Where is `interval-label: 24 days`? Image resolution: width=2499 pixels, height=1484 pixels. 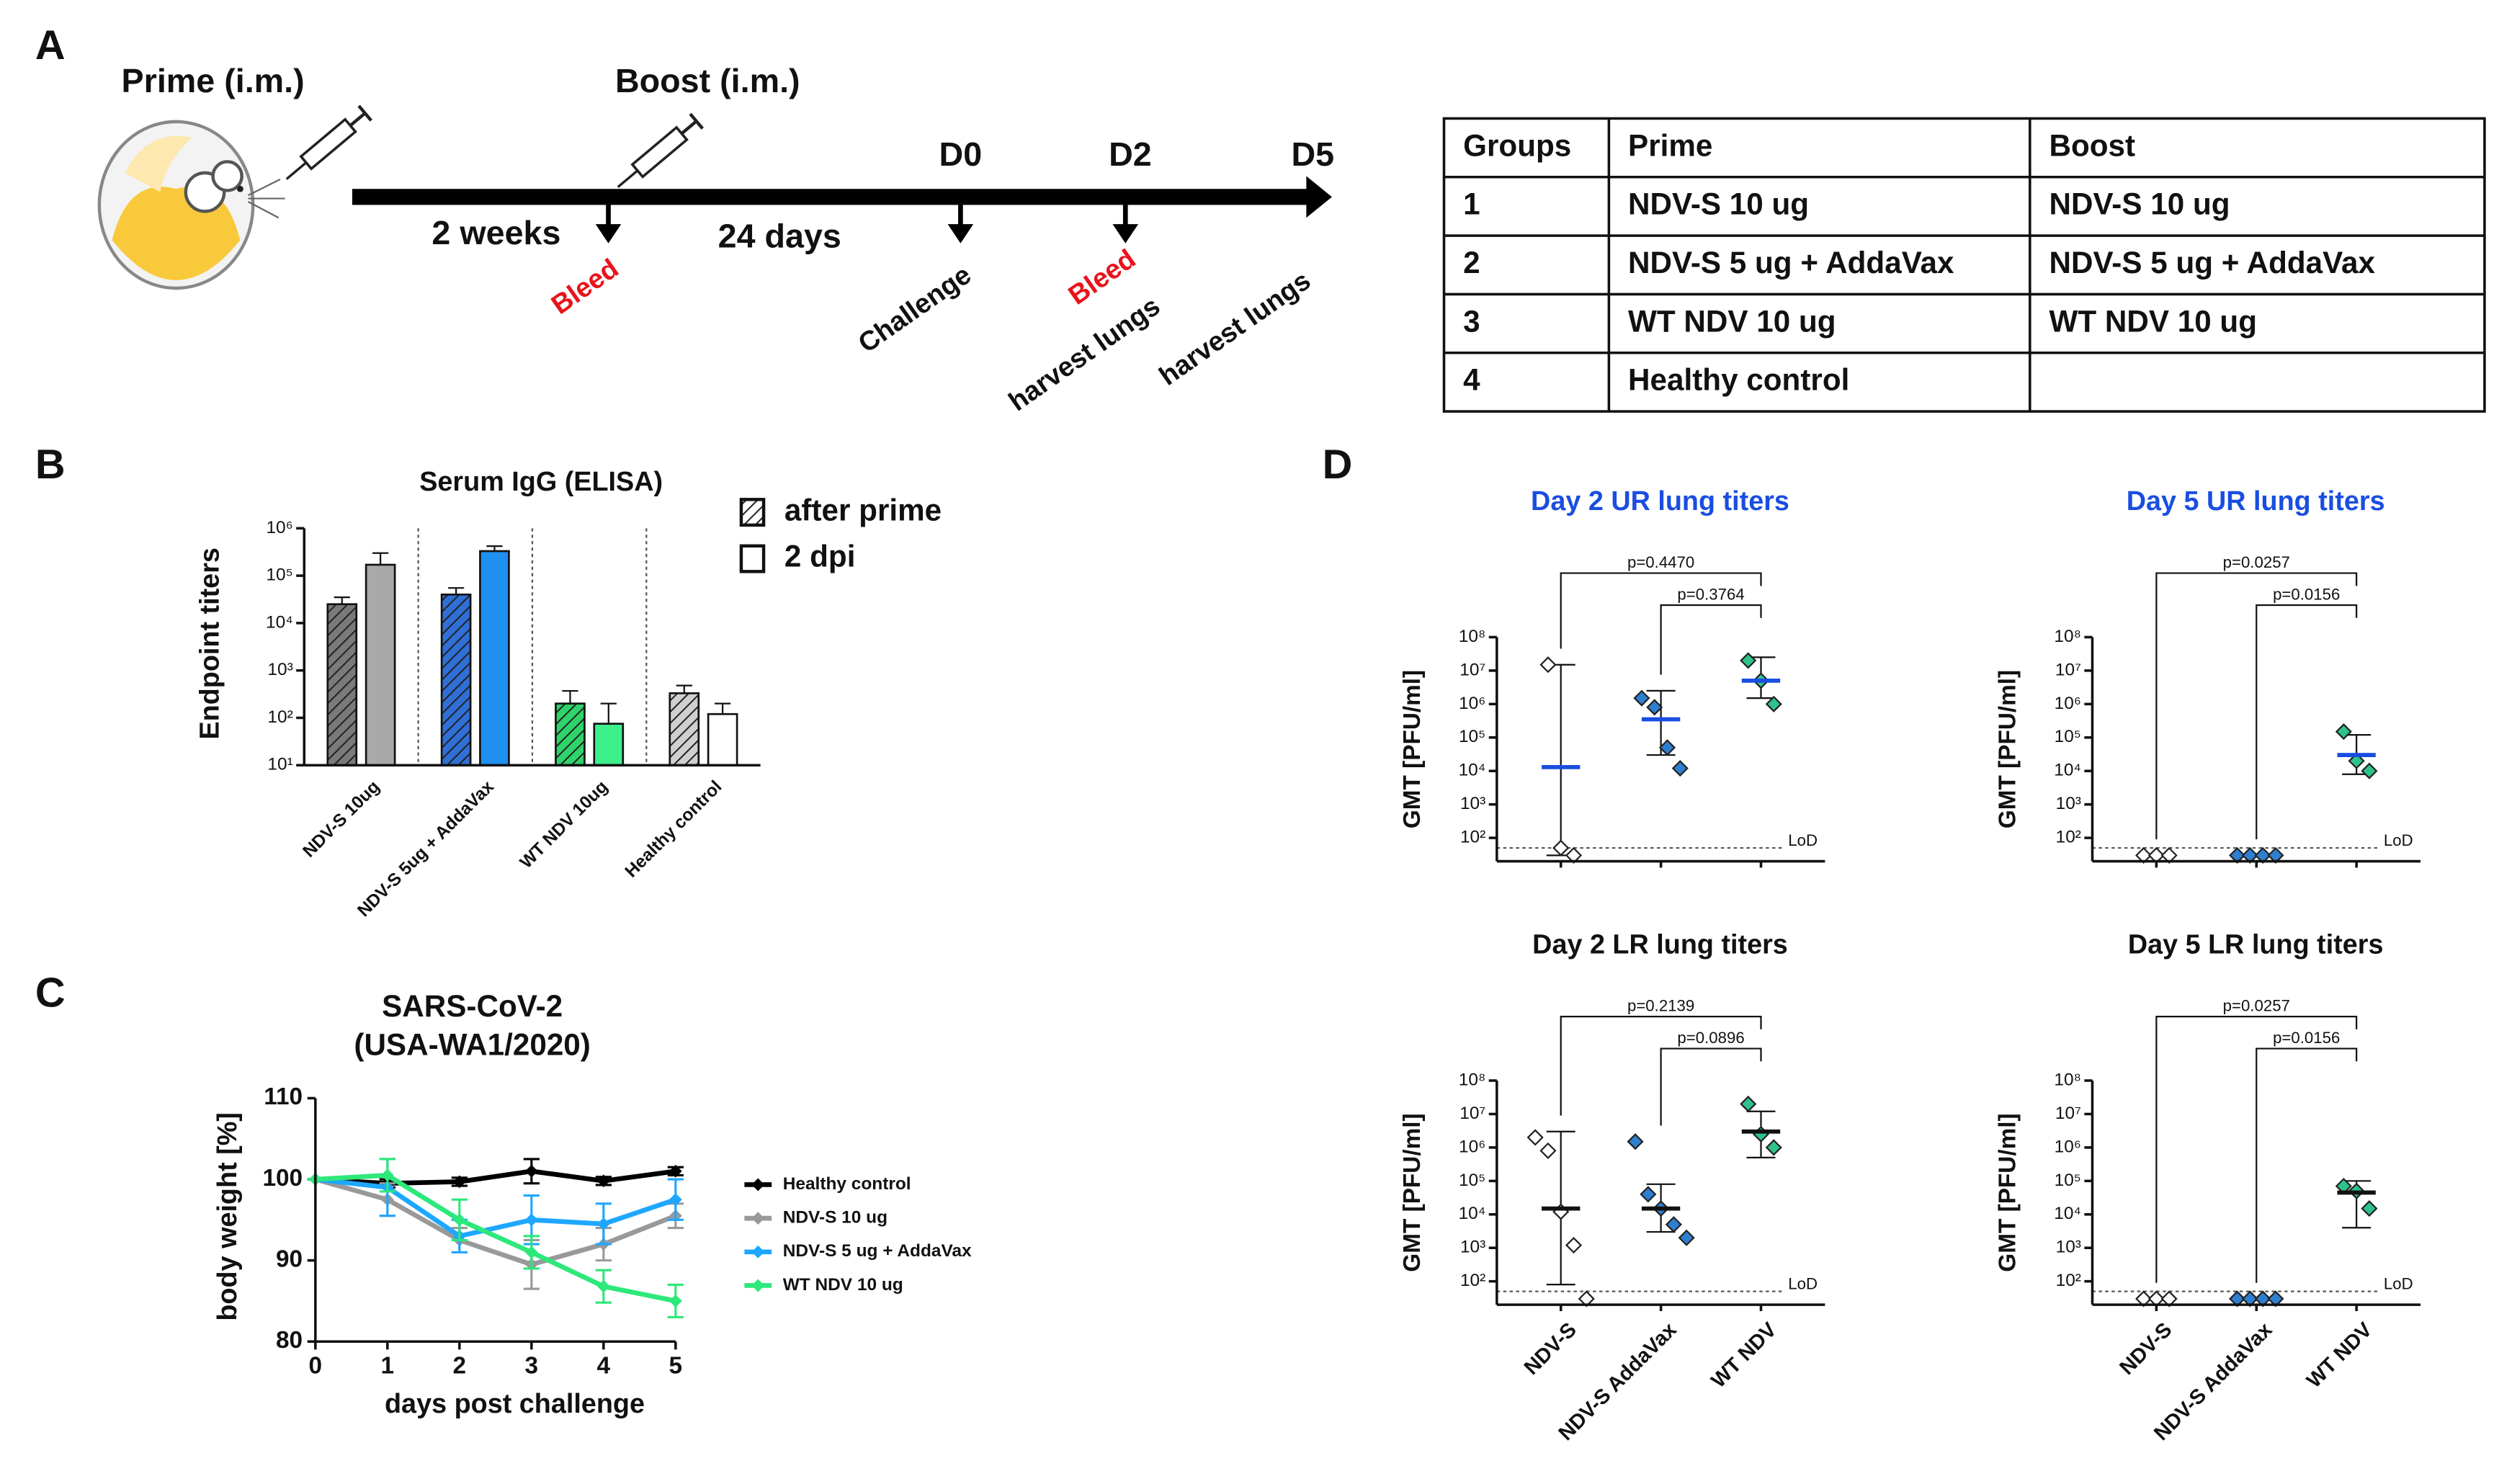
interval-label: 24 days is located at coordinates (779, 235).